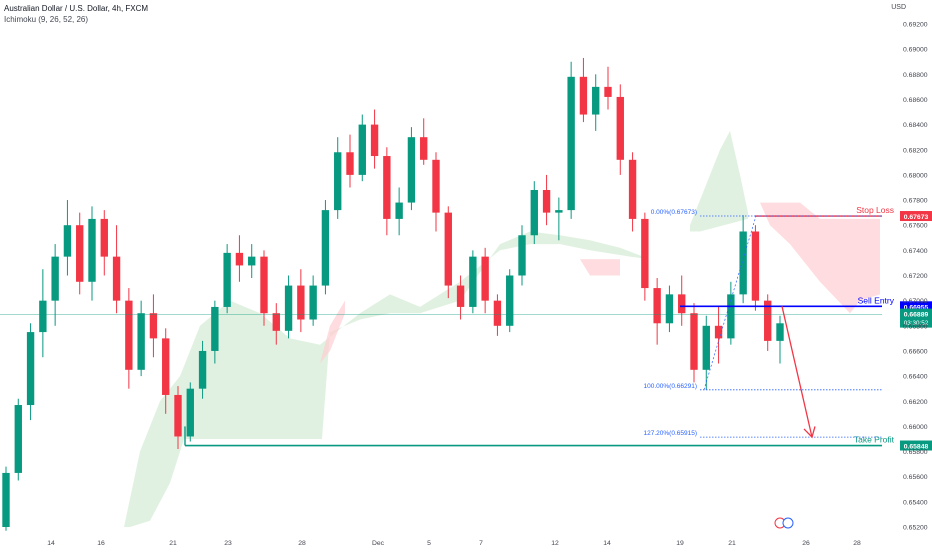 The image size is (932, 555). What do you see at coordinates (671, 386) in the screenshot?
I see `fib-level-label: 100.00%(0.66291)` at bounding box center [671, 386].